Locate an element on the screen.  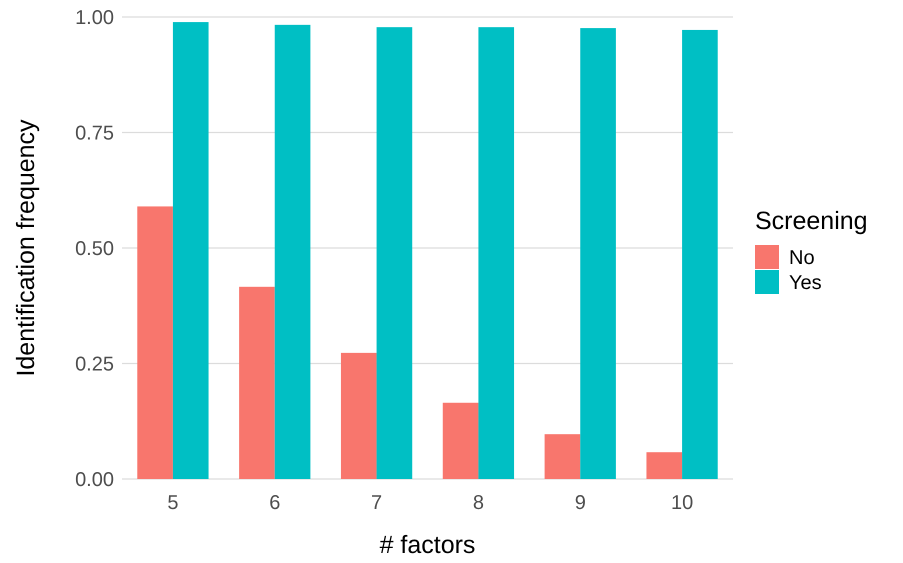
legend-title: Screening is located at coordinates (811, 221).